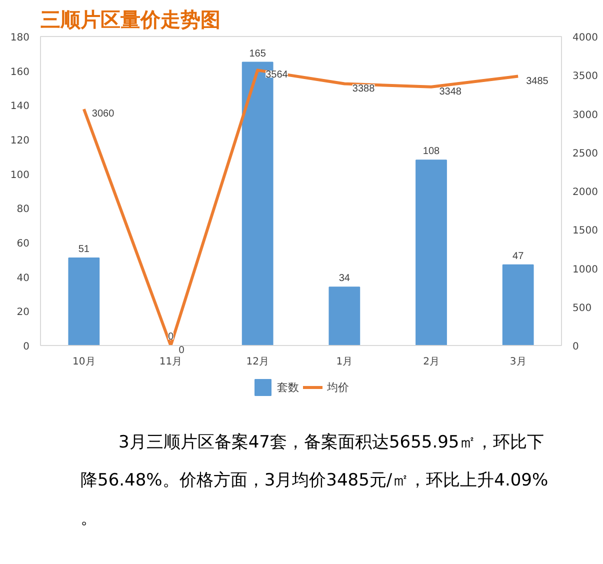  I want to click on y2-tick-label: 0, so click(575, 347).